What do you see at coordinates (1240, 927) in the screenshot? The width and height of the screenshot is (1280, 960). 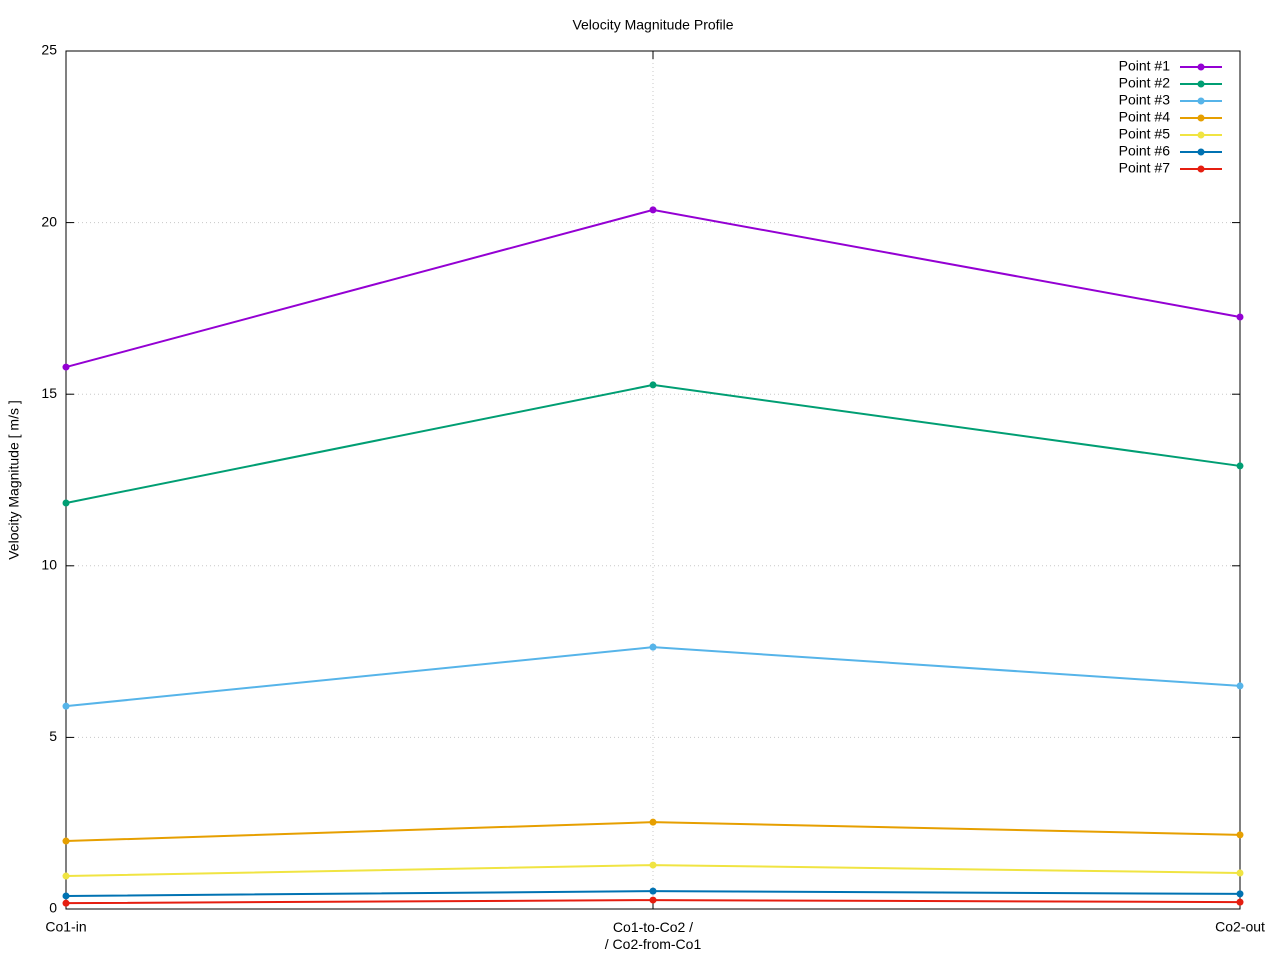 I see `x-tick-label: Co2-out` at bounding box center [1240, 927].